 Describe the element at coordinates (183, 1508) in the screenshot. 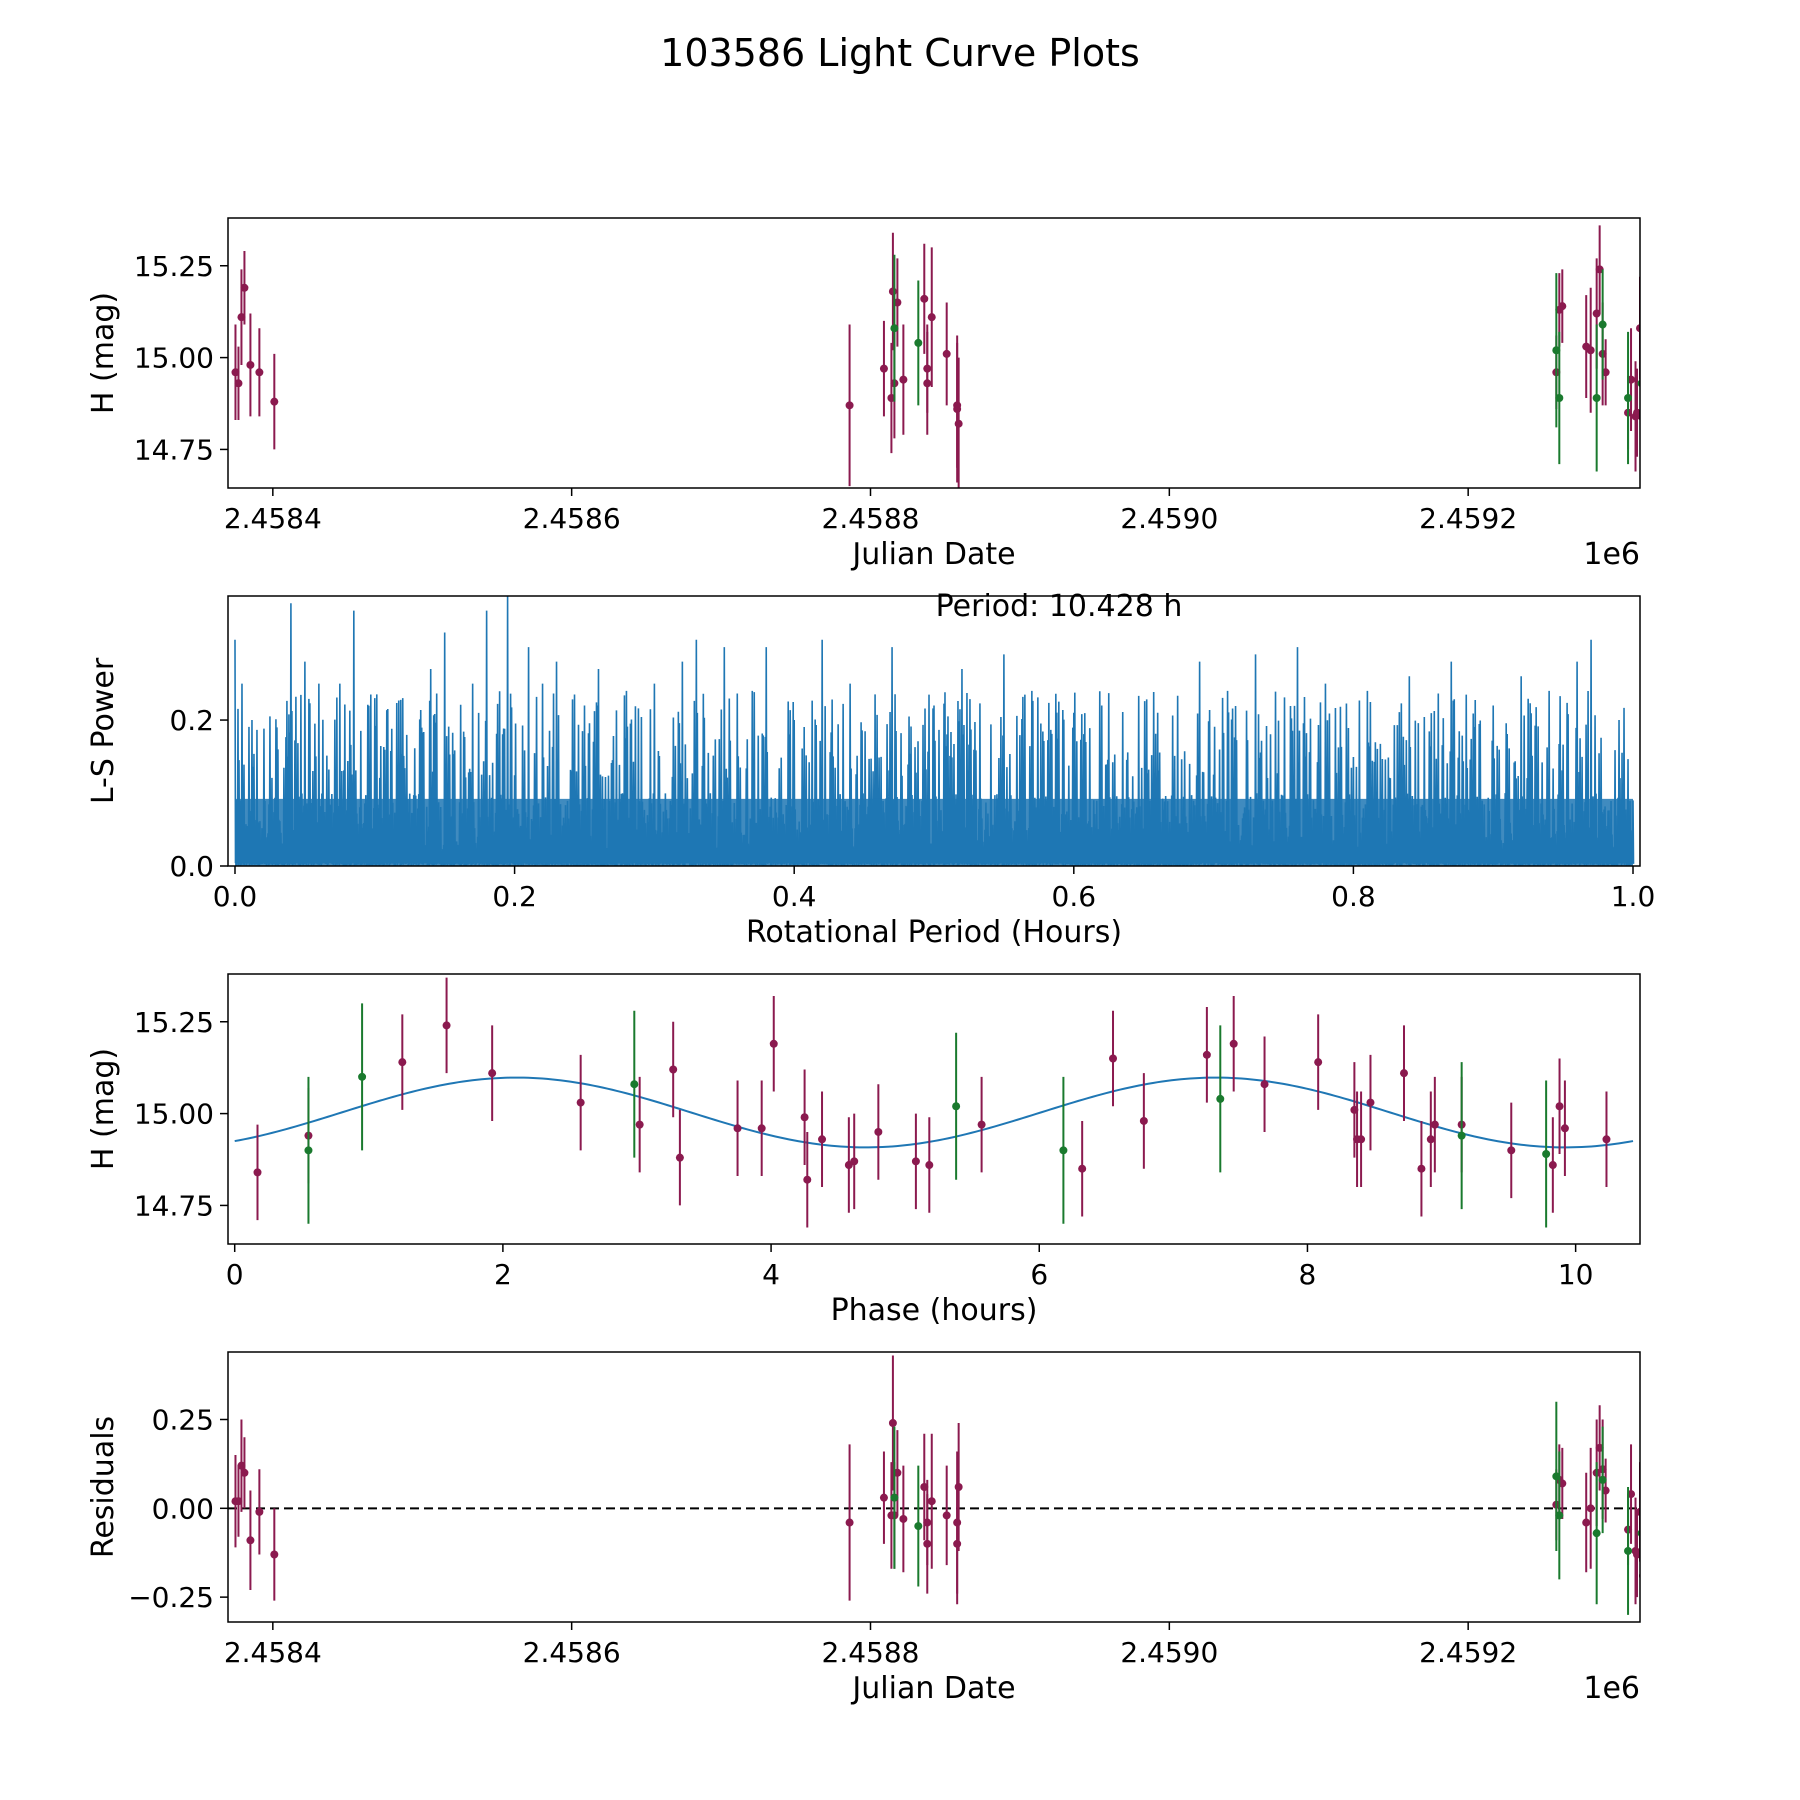

I see `y-tick-label: 0.00` at that location.